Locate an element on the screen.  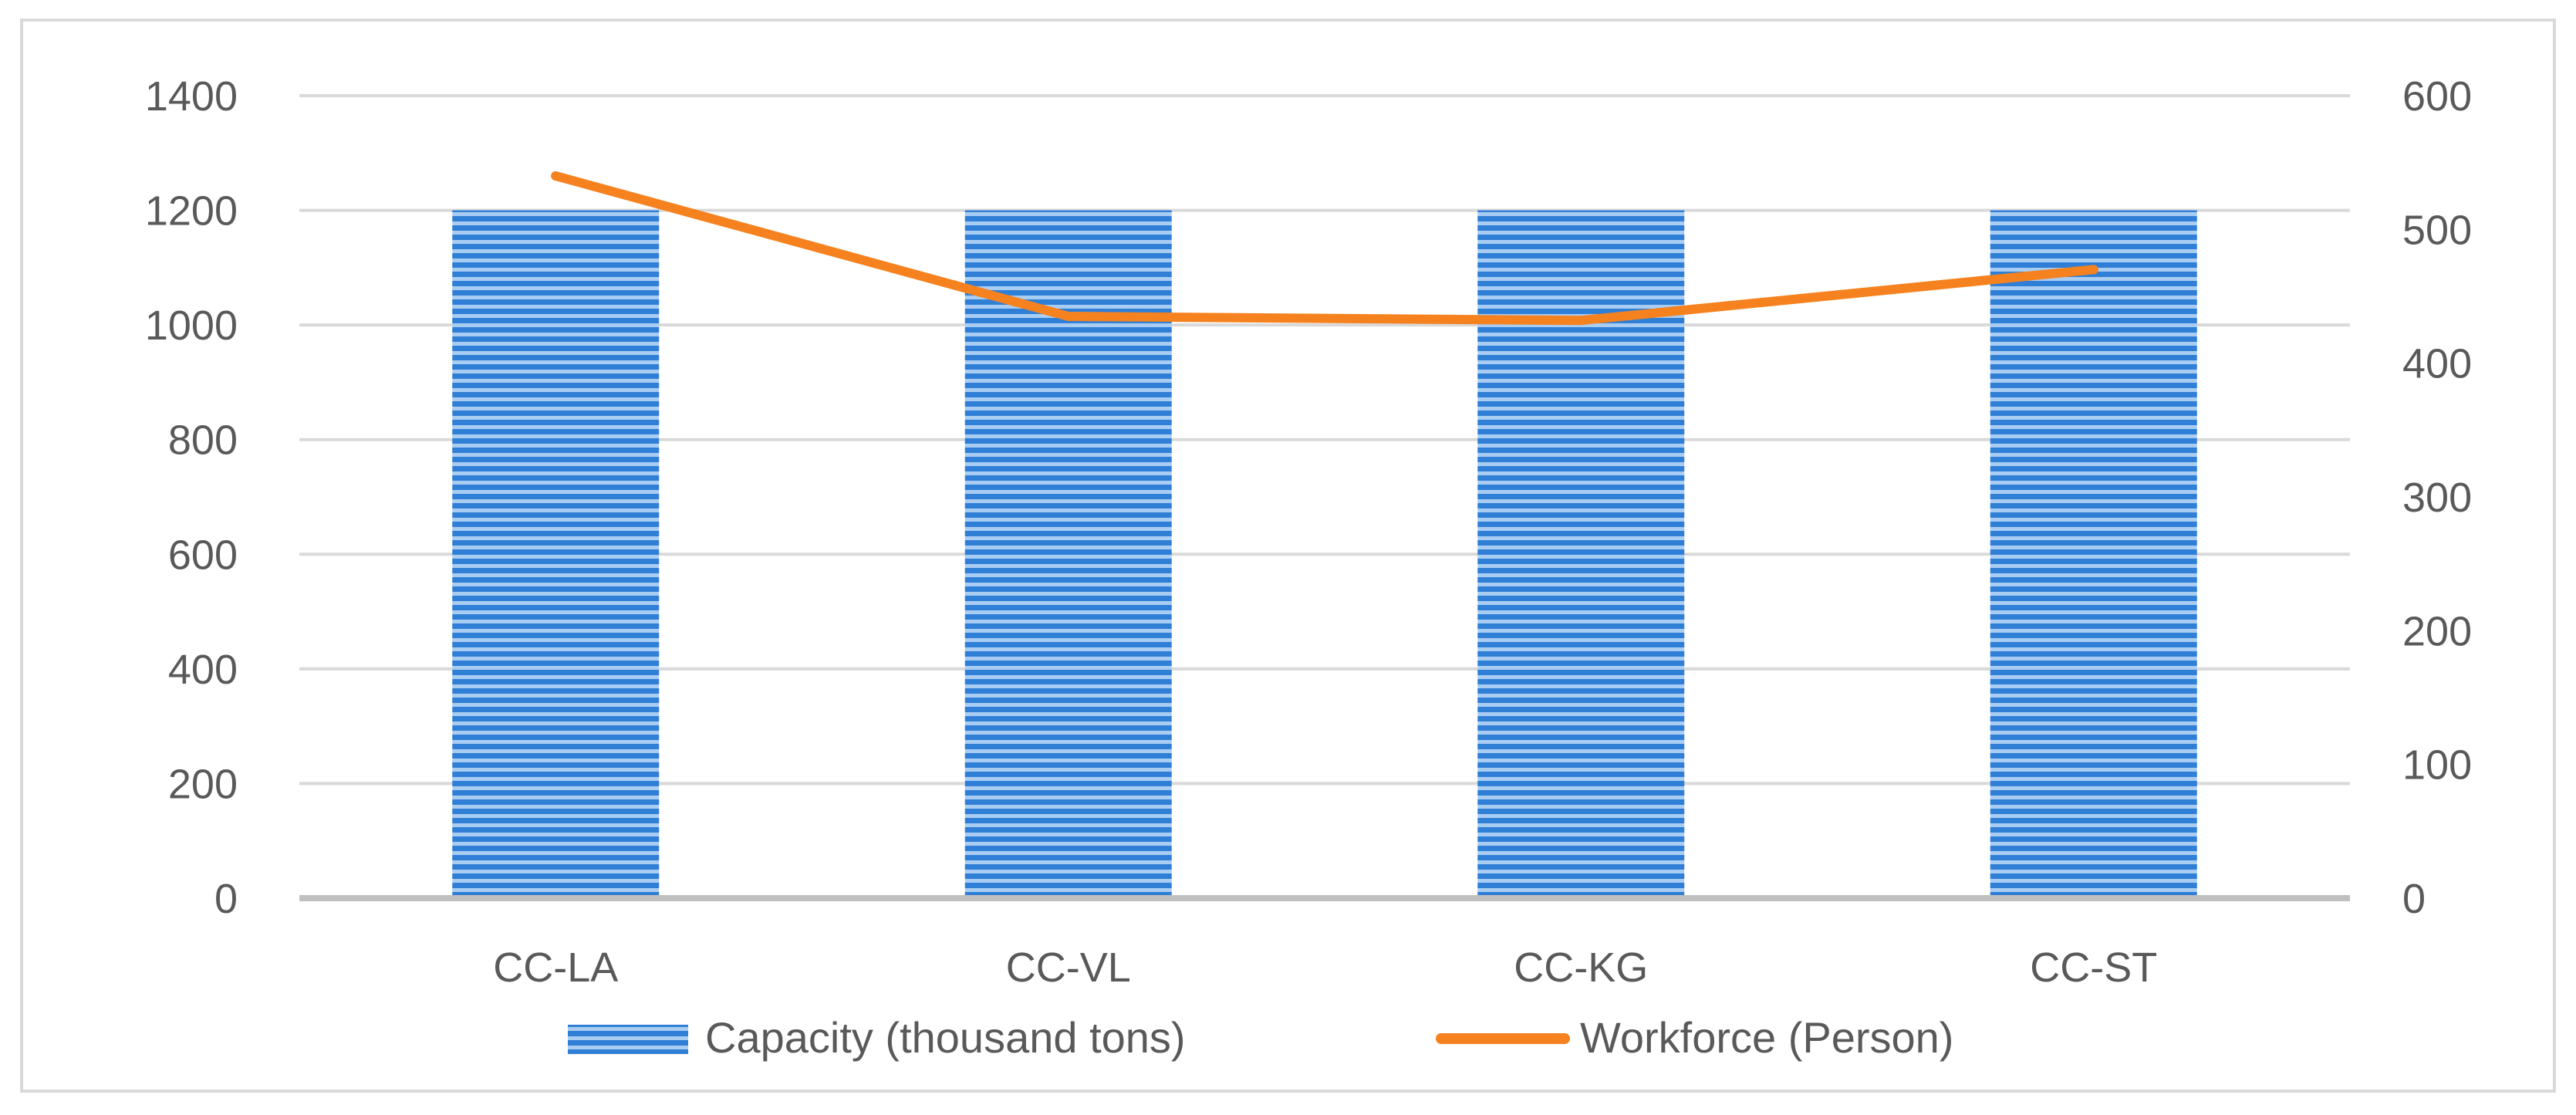
left-axis-ticks: 0 200 400 600 800 1000 1200 1400 is located at coordinates (191, 497).